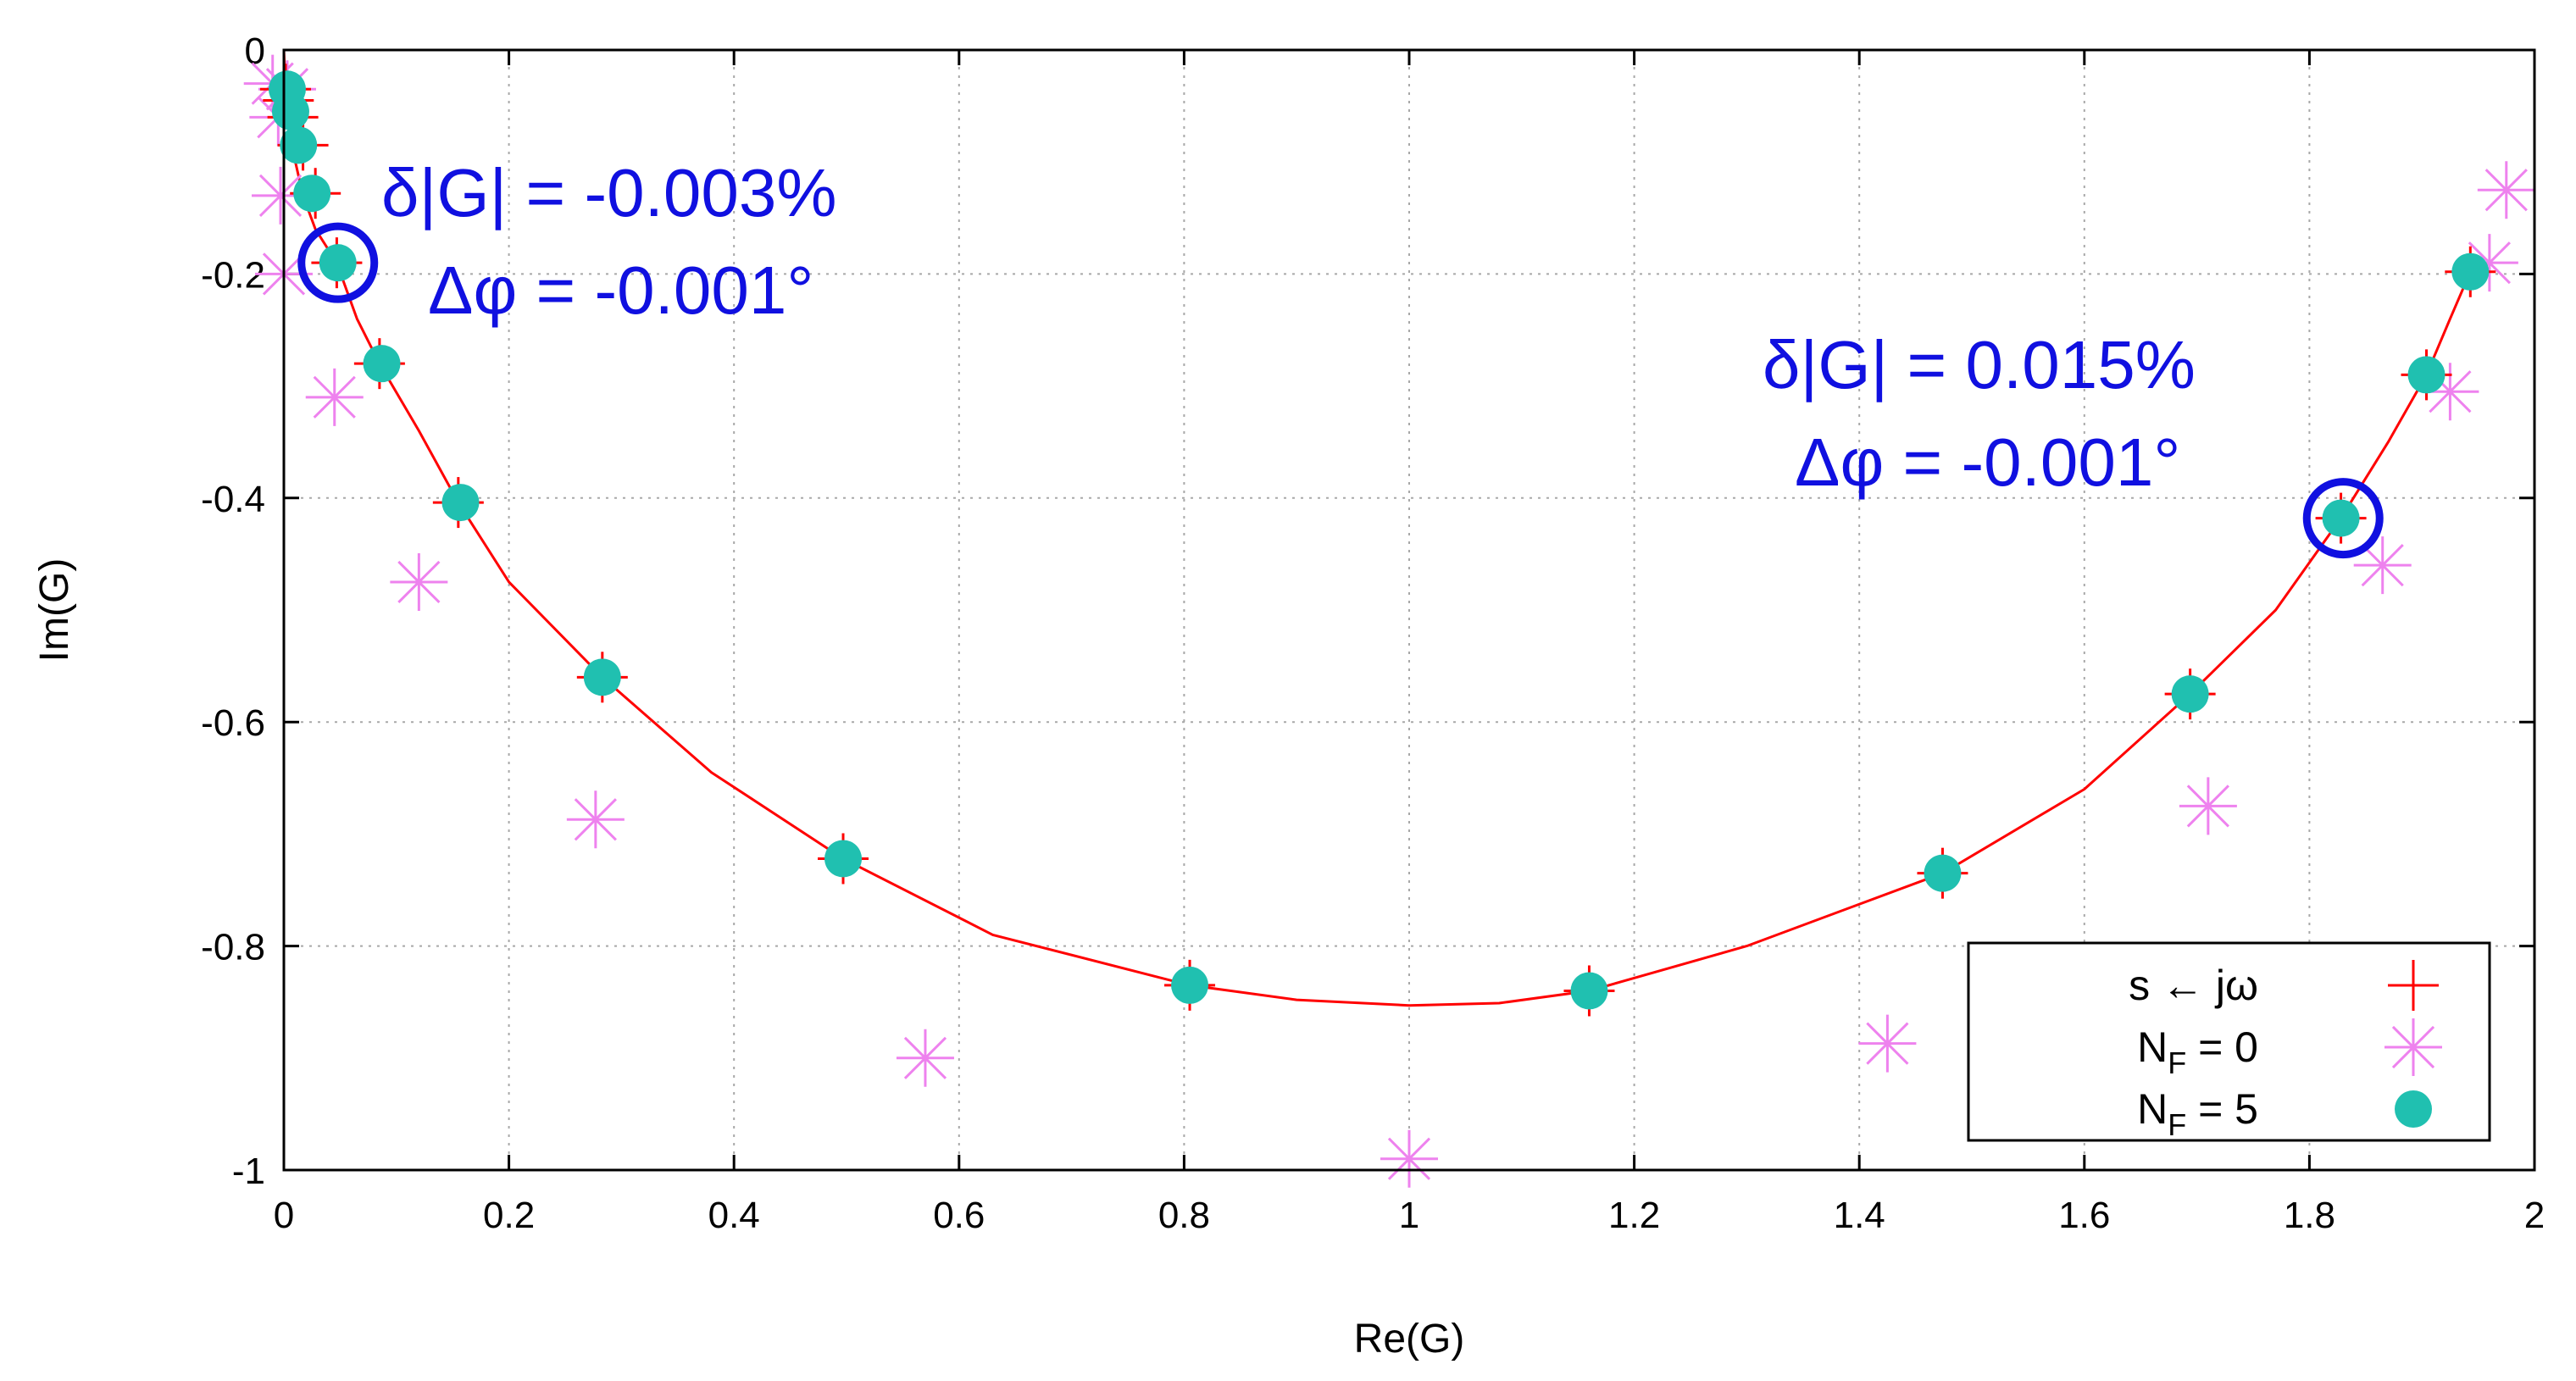  What do you see at coordinates (1184, 1215) in the screenshot?
I see `x-tick-label: 0.8` at bounding box center [1184, 1215].